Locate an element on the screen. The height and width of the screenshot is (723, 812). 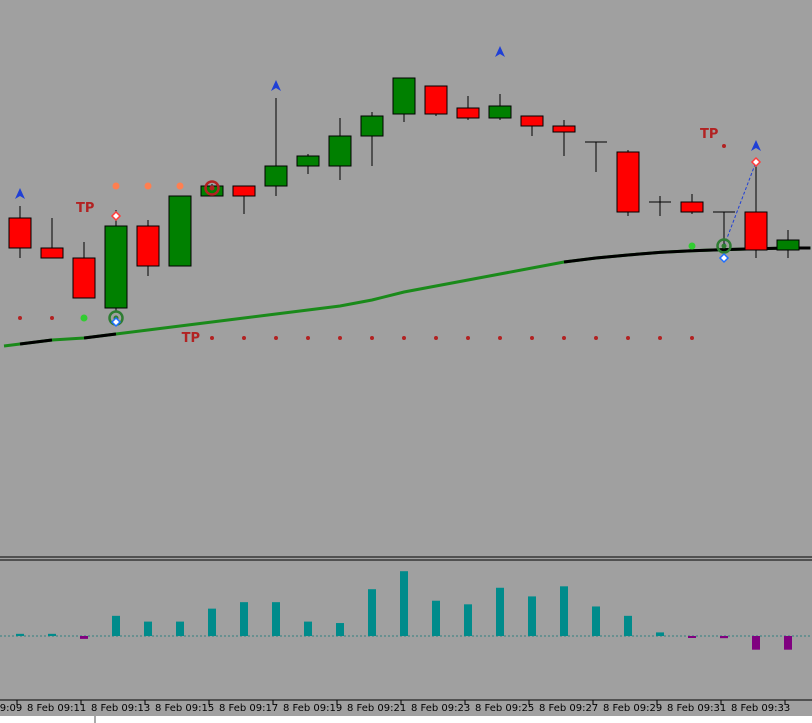
histogram-pane is located at coordinates (406, 610).